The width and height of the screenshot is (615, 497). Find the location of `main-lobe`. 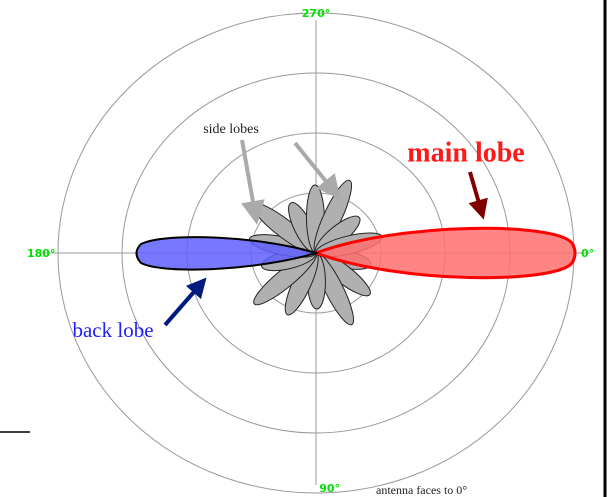

main-lobe is located at coordinates (444, 253).